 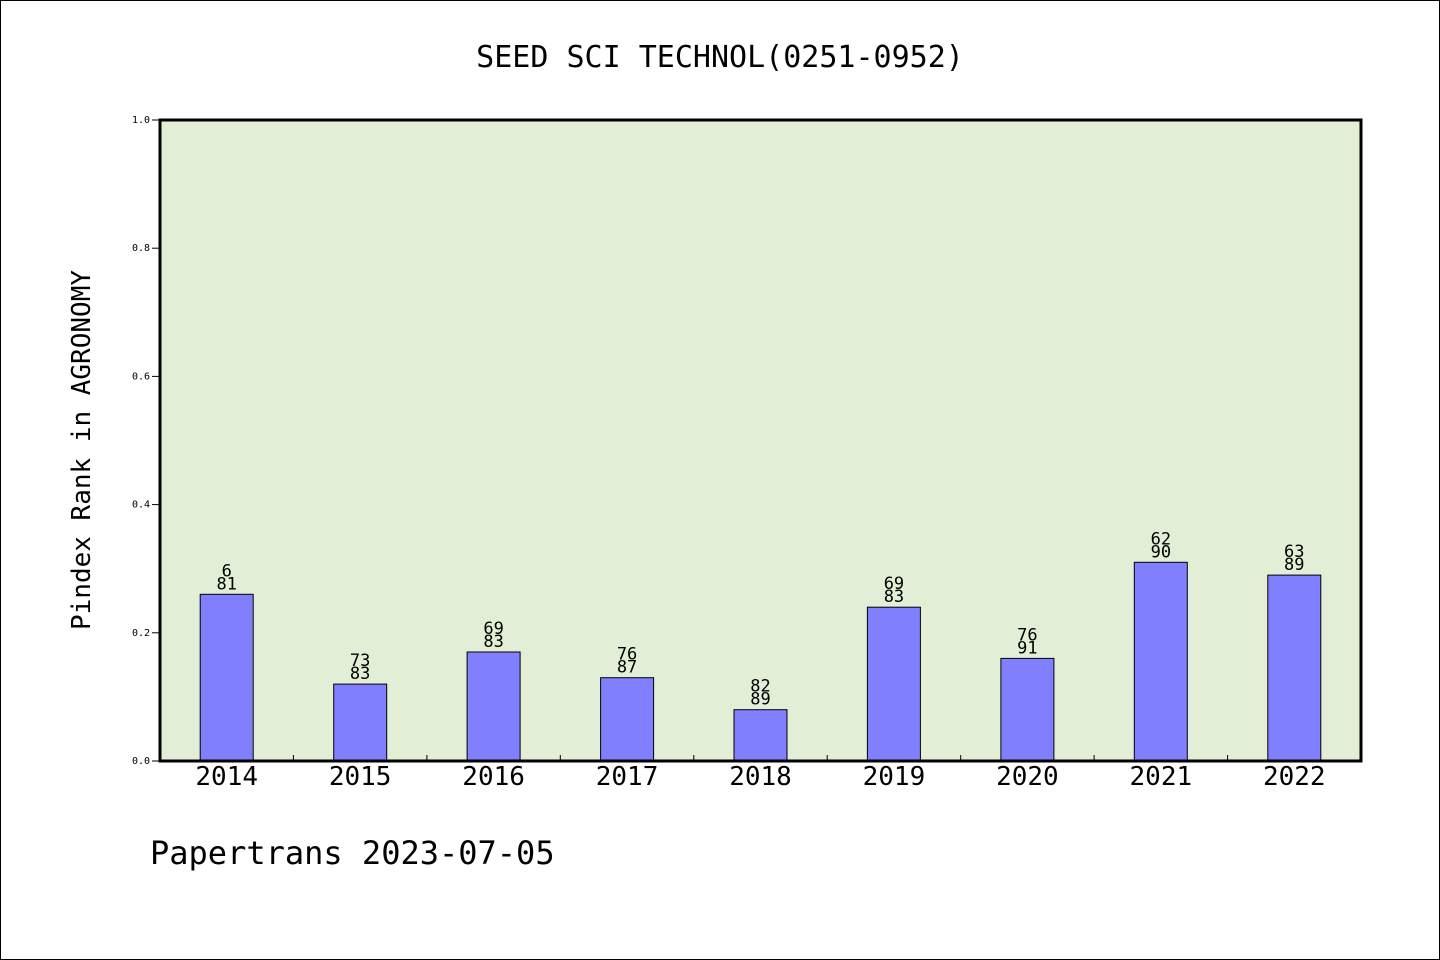 I want to click on x-tick-label-2017: 2017, so click(x=627, y=777).